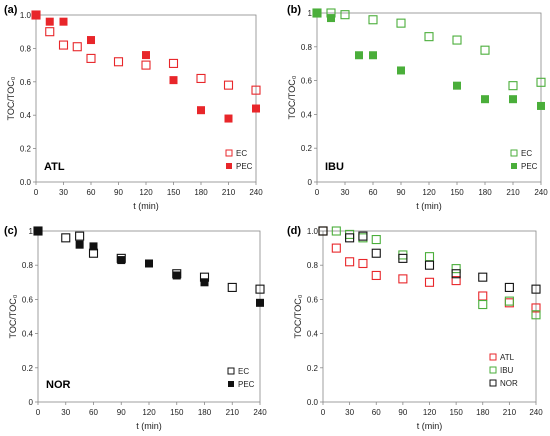 The height and width of the screenshot is (436, 550). Describe the element at coordinates (58, 385) in the screenshot. I see `compound-label: NOR` at that location.